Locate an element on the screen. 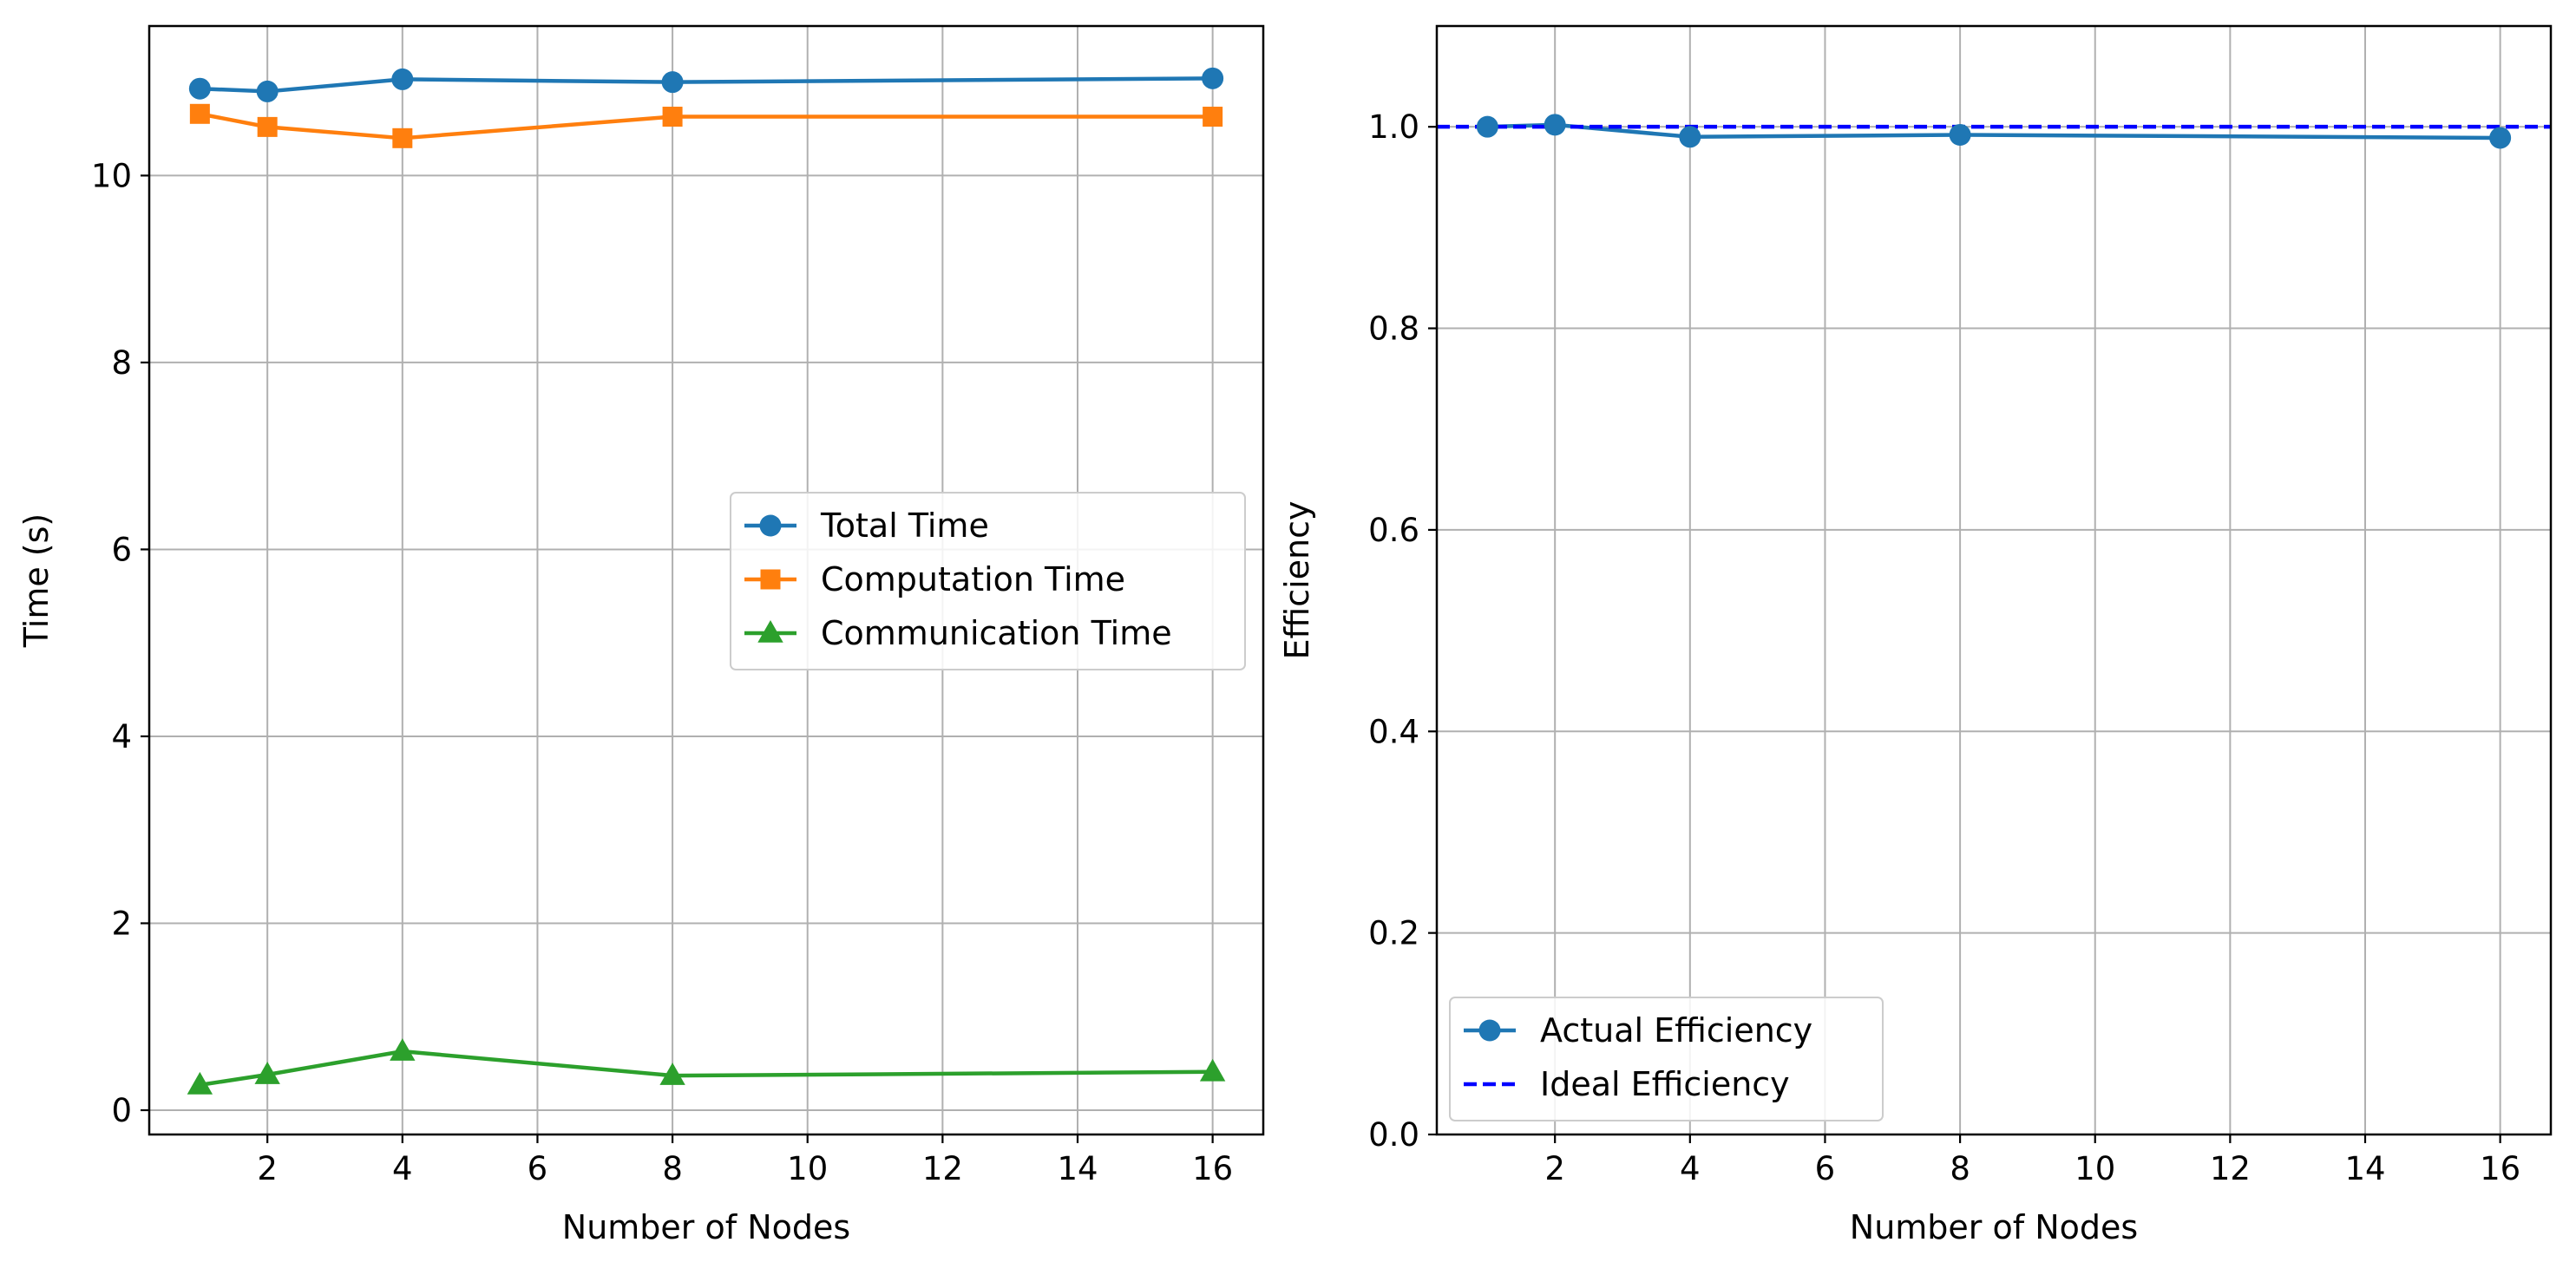 This screenshot has height=1275, width=2576. legend-marker-computation-time is located at coordinates (770, 579).